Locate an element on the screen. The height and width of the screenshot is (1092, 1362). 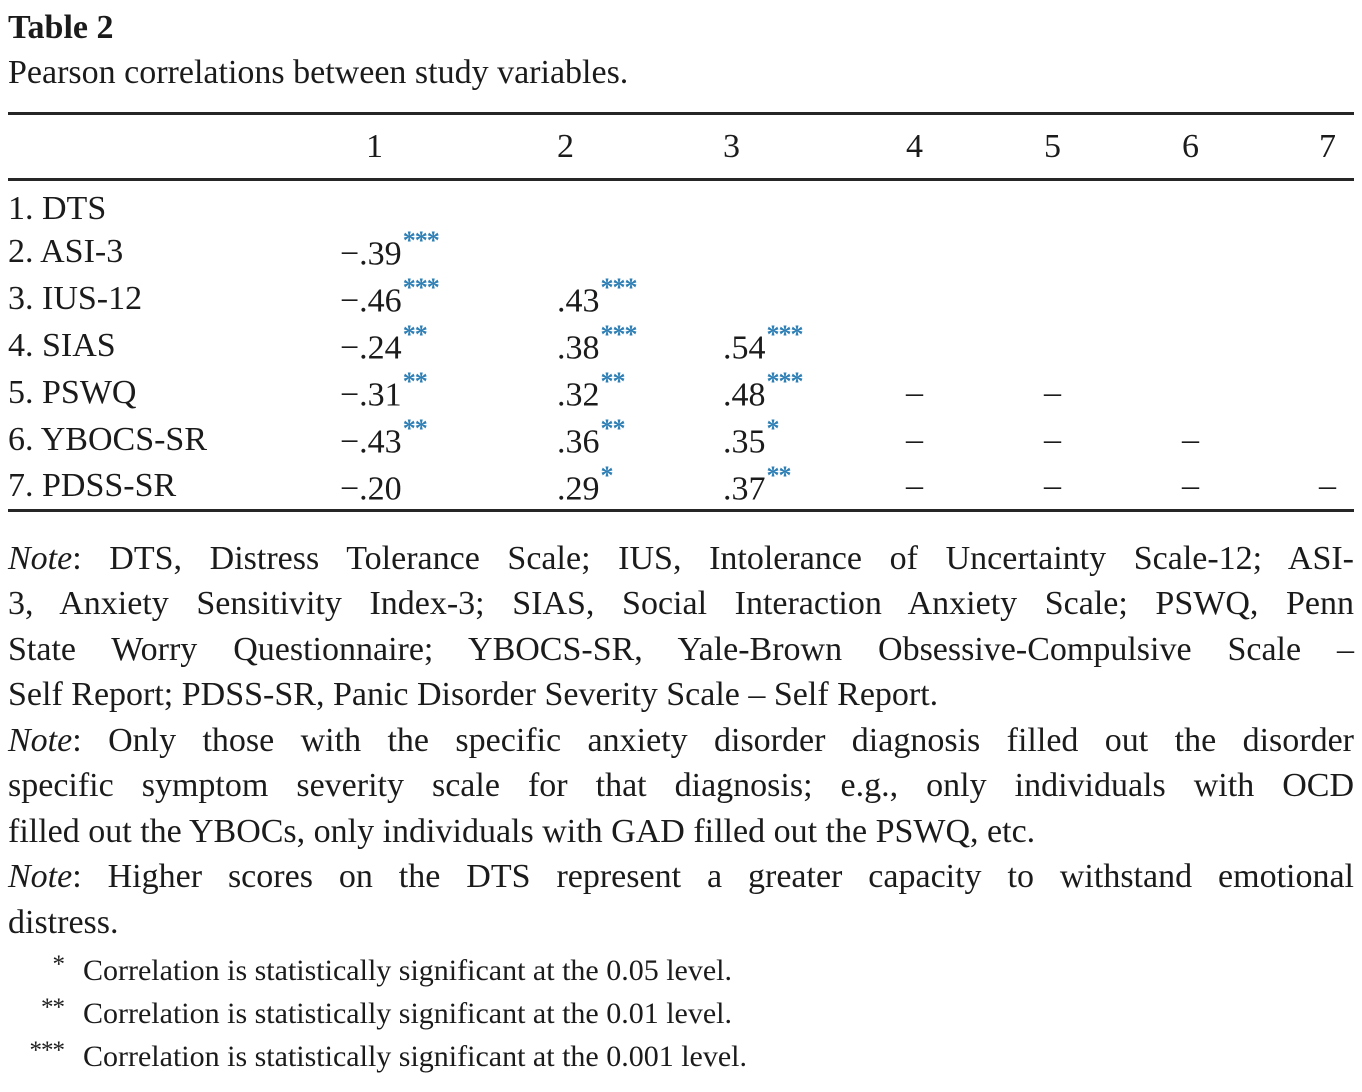
row-label: 6. YBOCS-SR is located at coordinates (108, 439).